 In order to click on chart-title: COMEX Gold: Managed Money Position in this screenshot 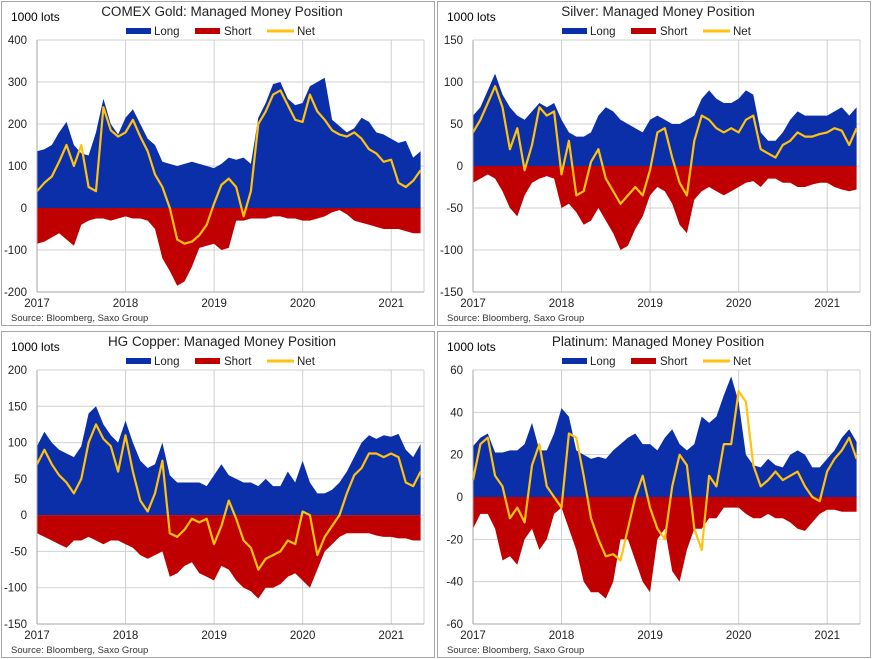, I will do `click(222, 11)`.